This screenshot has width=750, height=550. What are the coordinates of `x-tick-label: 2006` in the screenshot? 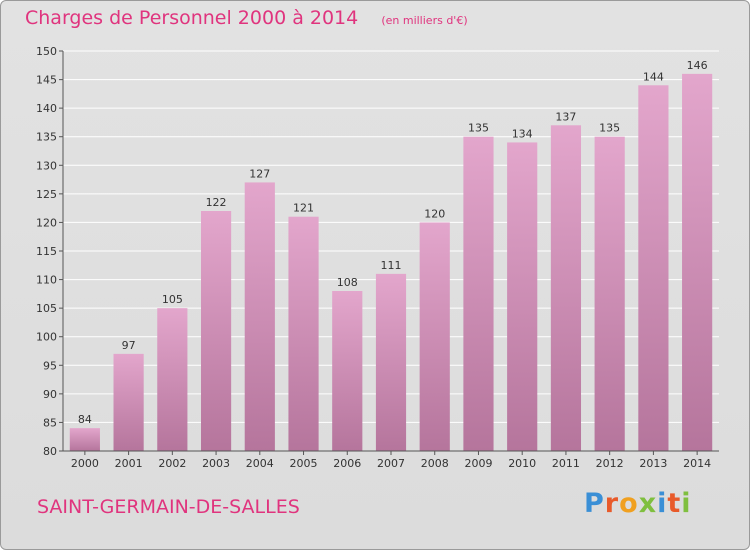 It's located at (347, 463).